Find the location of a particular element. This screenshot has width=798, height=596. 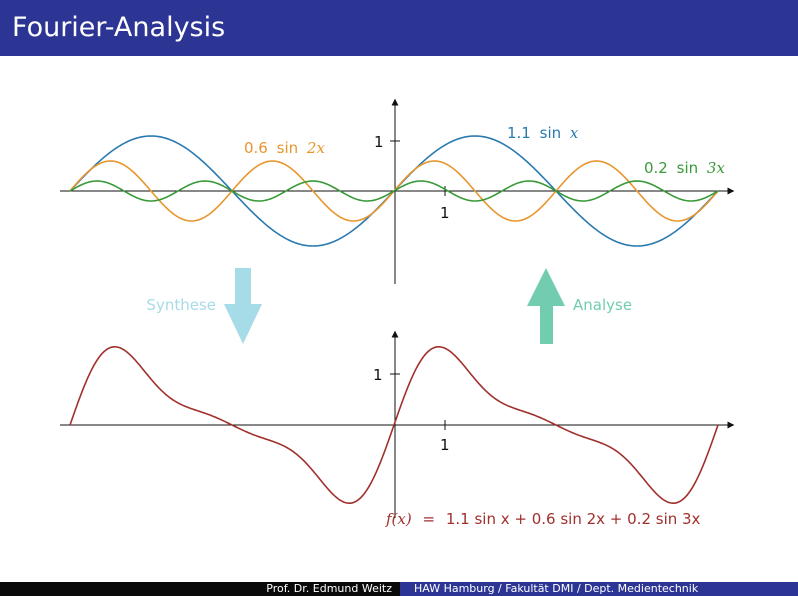

formula-rhs: 1.1 sin x + 0.6 sin 2x + 0.2 sin 3x is located at coordinates (573, 519).